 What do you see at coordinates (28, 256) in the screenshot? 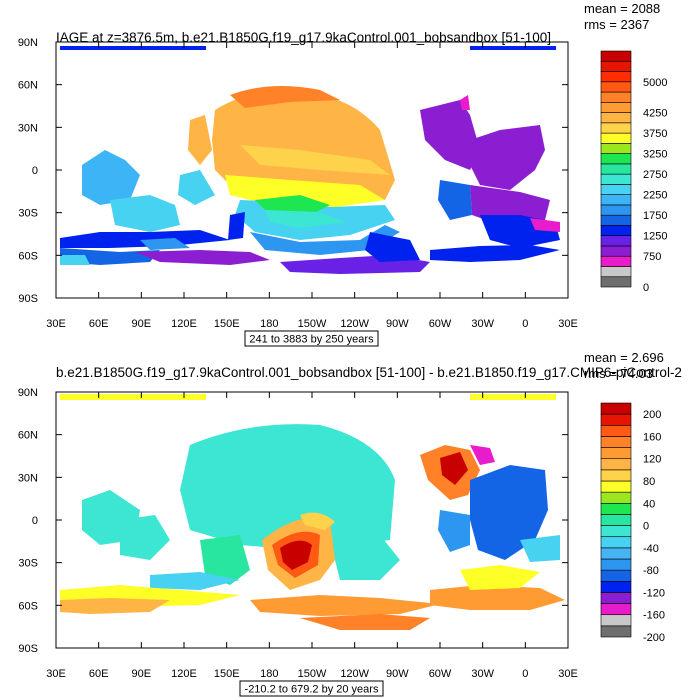
I see `y-tick-label: 60S` at bounding box center [28, 256].